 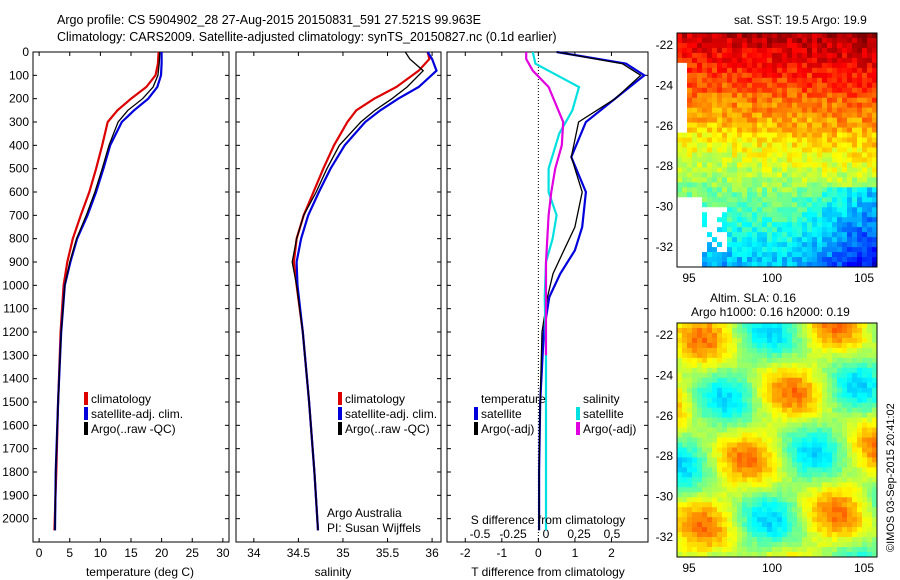 What do you see at coordinates (19, 215) in the screenshot?
I see `y-tick-label: 700` at bounding box center [19, 215].